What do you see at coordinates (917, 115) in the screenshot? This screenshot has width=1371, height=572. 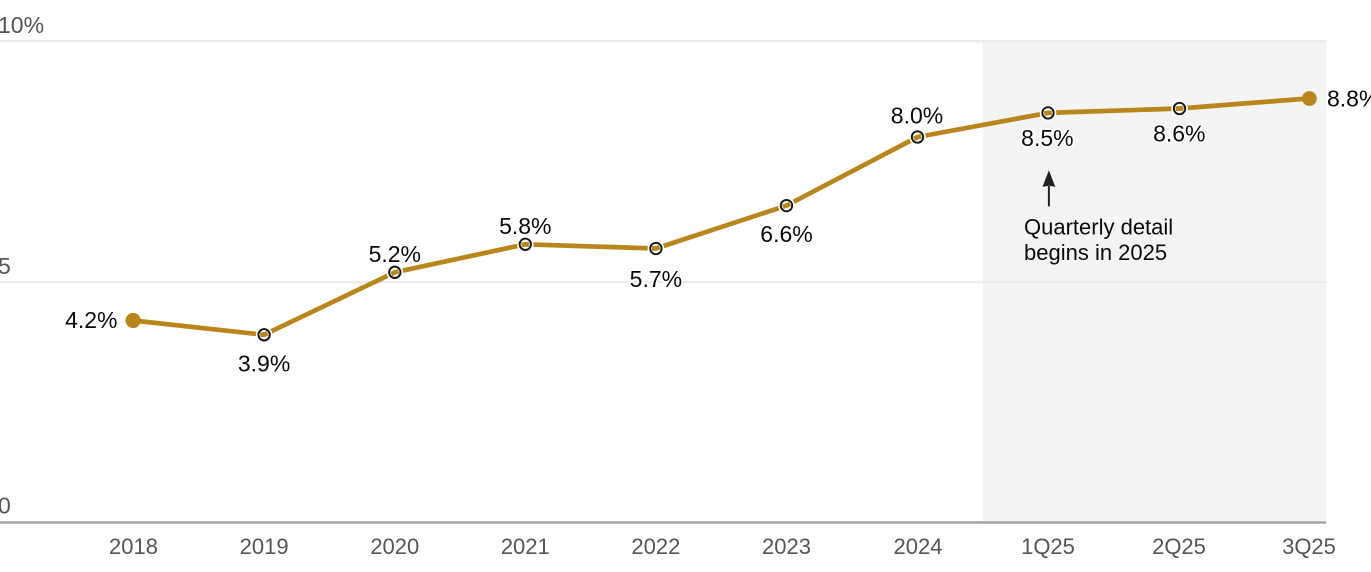 I see `svg-text: 8.0%` at bounding box center [917, 115].